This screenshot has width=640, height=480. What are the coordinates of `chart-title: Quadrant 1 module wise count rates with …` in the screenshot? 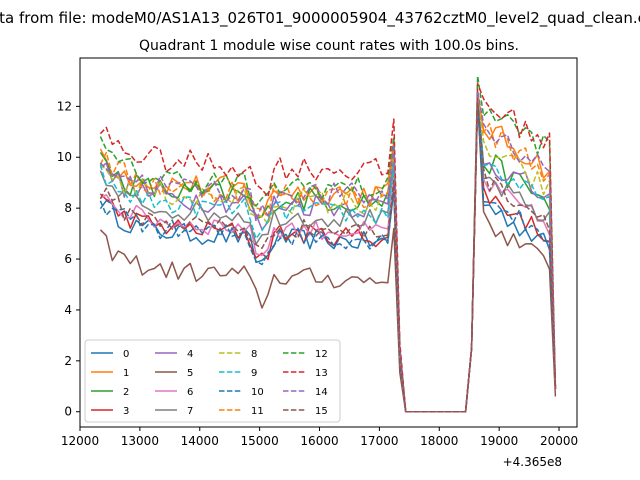 It's located at (329, 46).